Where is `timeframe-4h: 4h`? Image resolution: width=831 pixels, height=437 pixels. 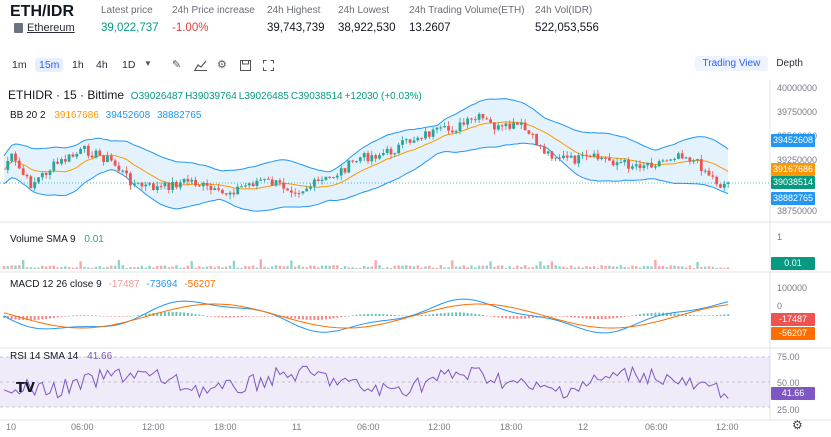 timeframe-4h: 4h is located at coordinates (102, 65).